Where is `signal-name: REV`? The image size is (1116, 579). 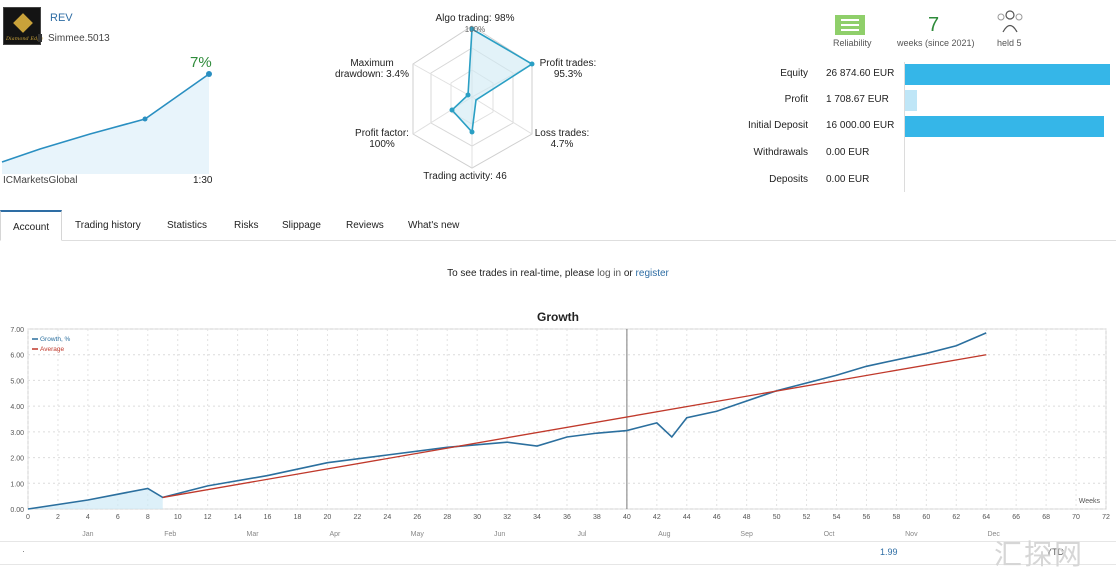 signal-name: REV is located at coordinates (61, 18).